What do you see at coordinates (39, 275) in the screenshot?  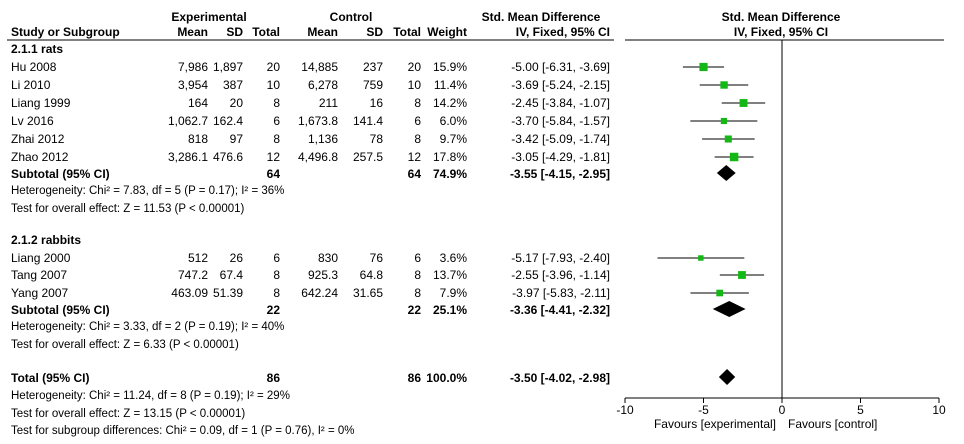 I see `study-name: Tang 2007` at bounding box center [39, 275].